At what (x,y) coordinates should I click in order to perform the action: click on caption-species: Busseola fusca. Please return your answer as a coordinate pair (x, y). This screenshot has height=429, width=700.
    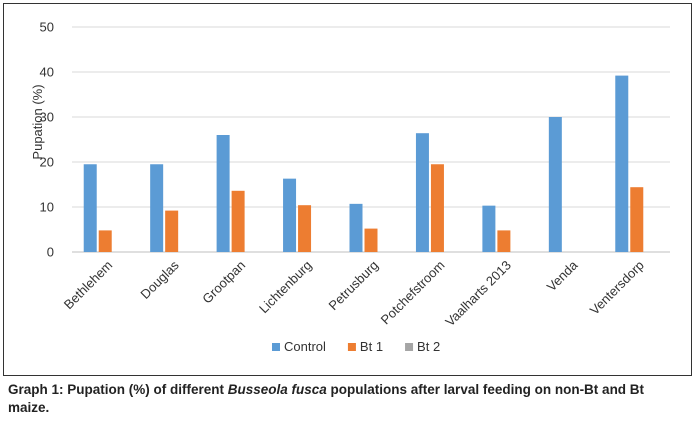
    Looking at the image, I should click on (277, 389).